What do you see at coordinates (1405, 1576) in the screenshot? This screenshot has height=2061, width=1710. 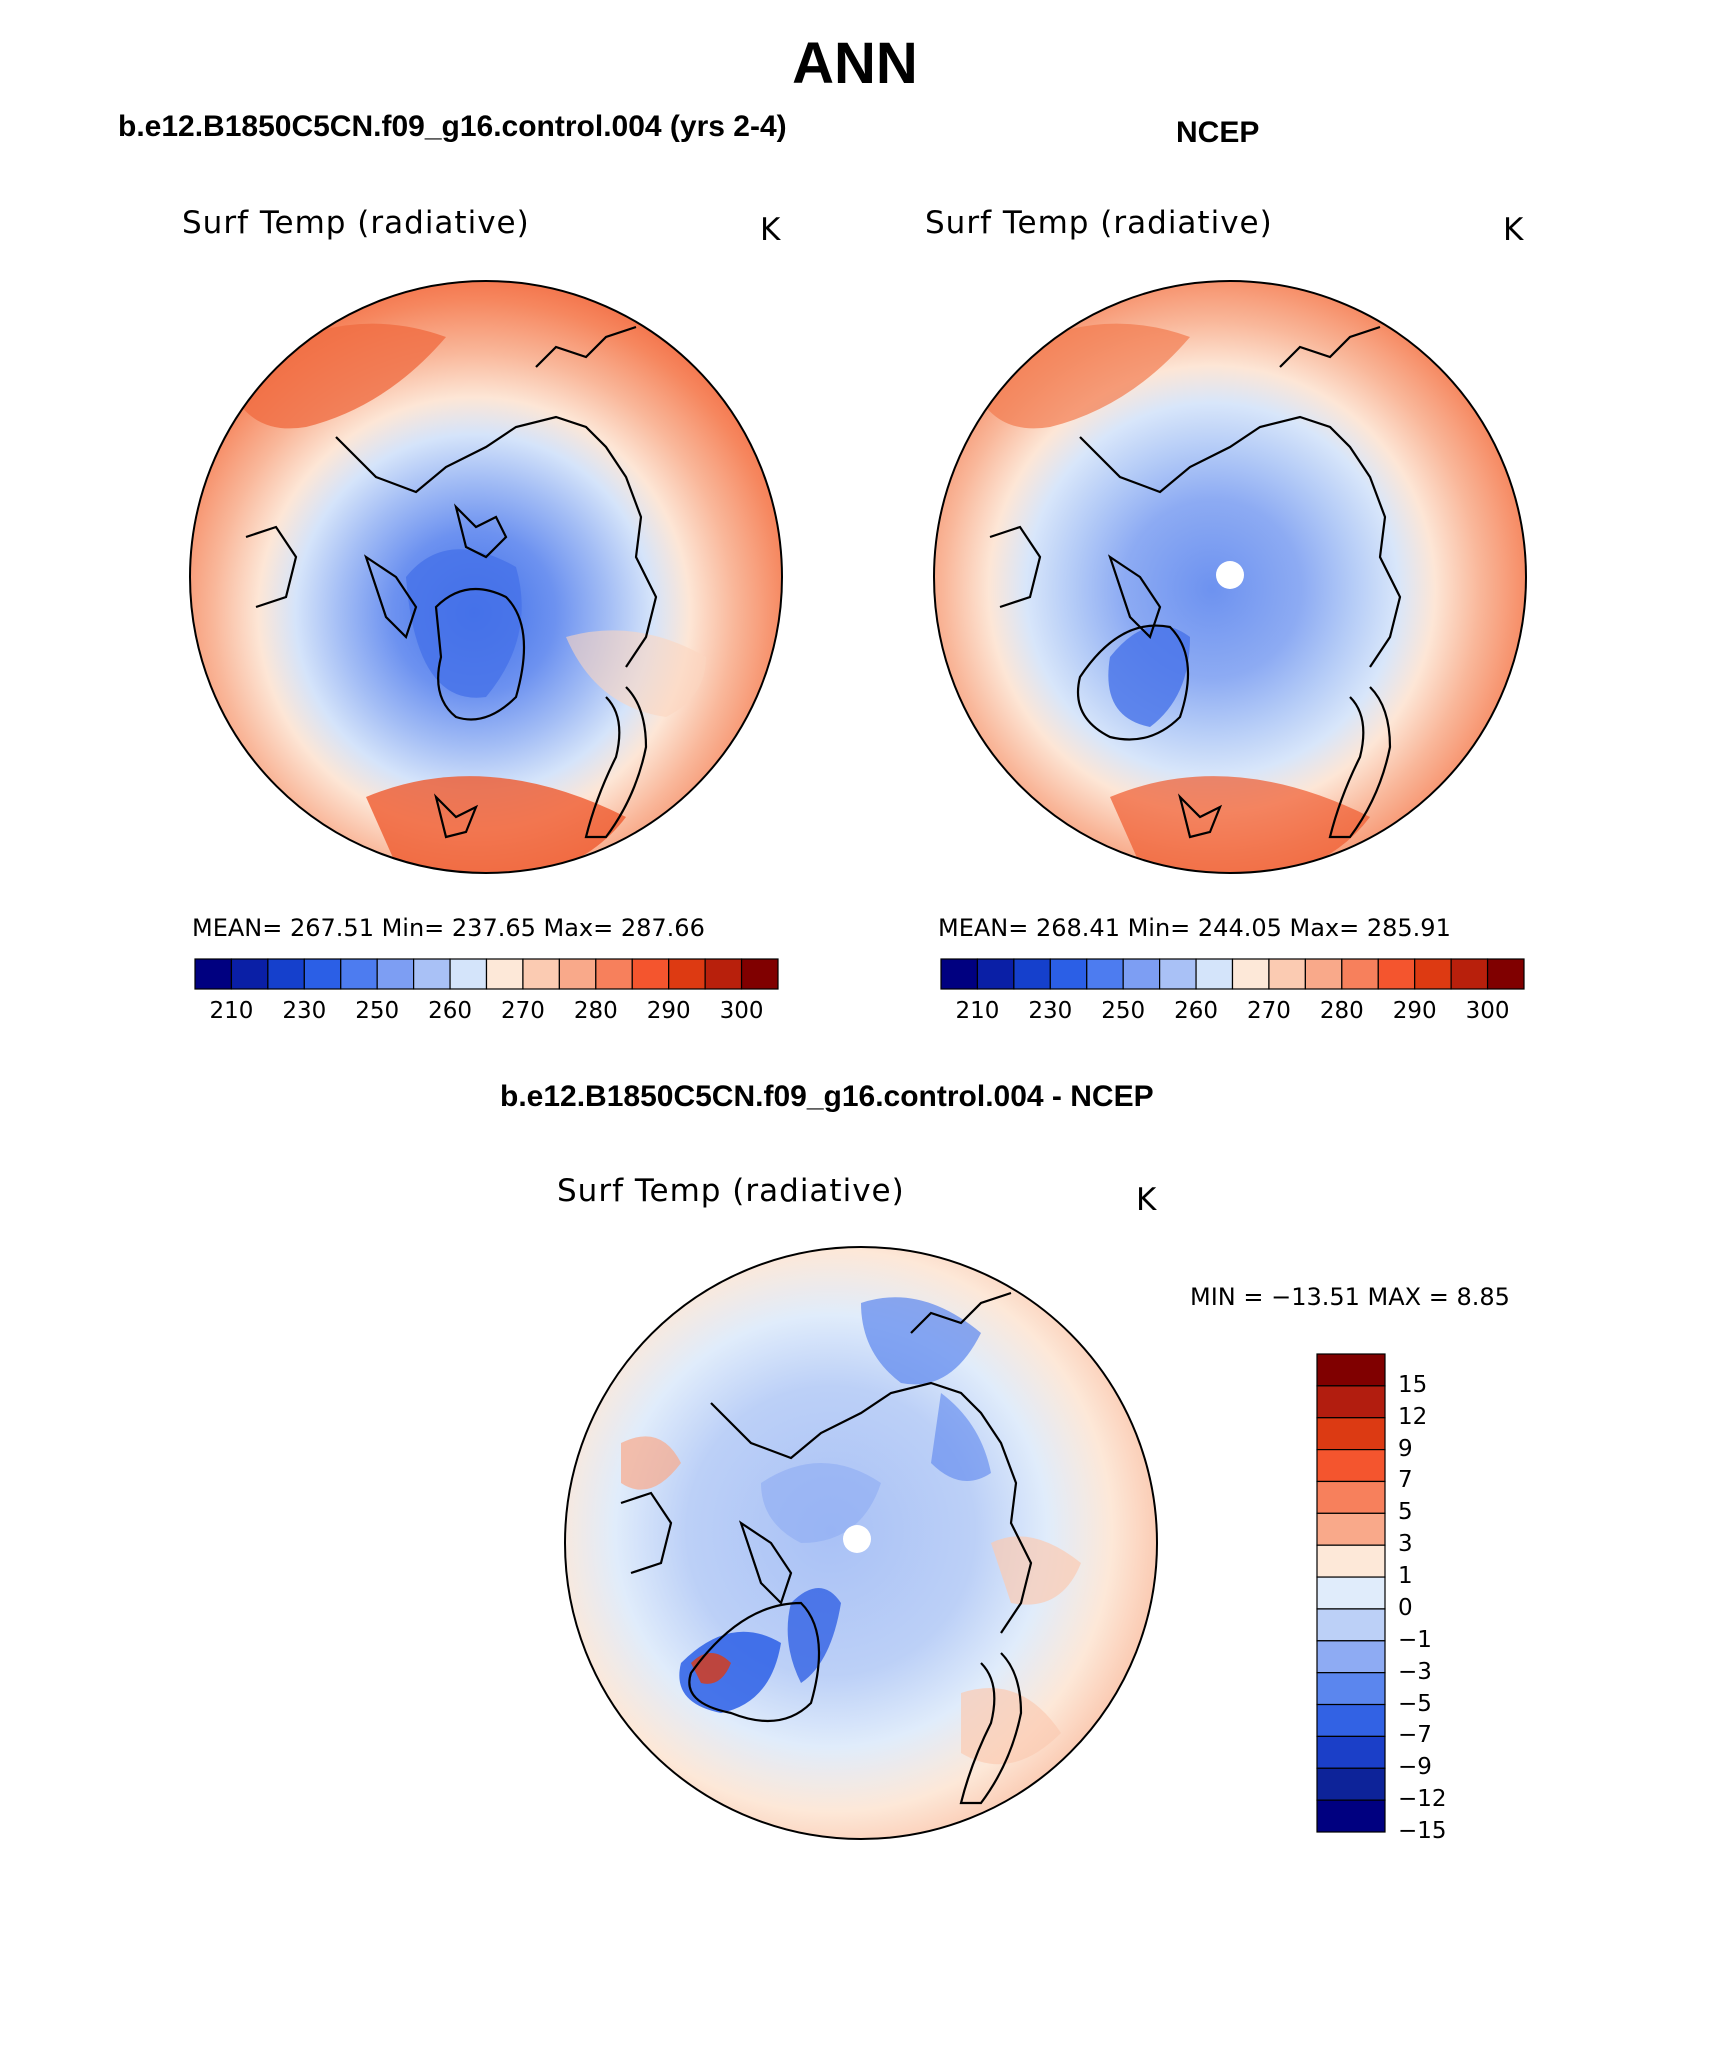 I see `colorbar-difference-tick-label: 1` at bounding box center [1405, 1576].